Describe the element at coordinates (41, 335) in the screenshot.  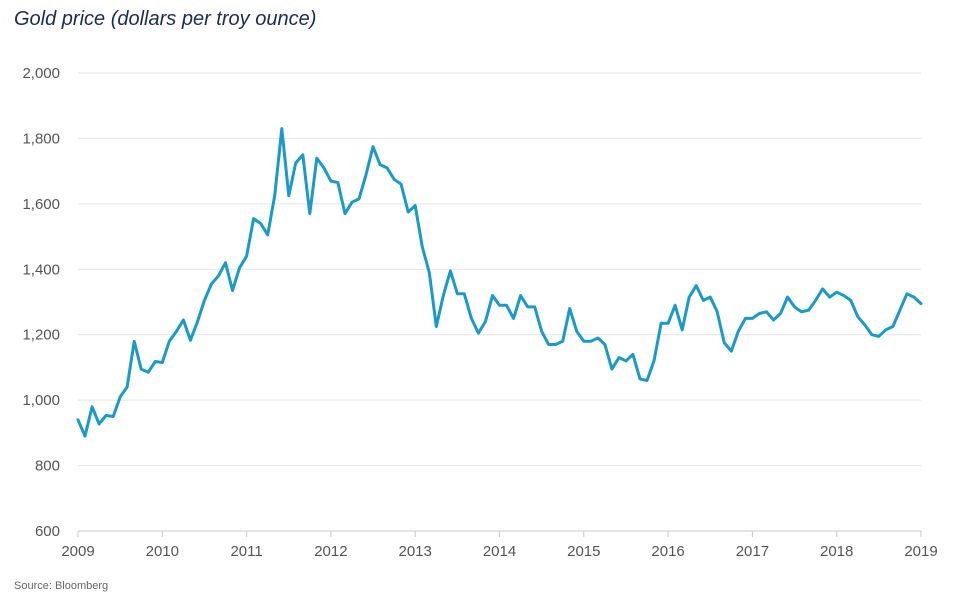
I see `y-tick-label: 1,200` at that location.